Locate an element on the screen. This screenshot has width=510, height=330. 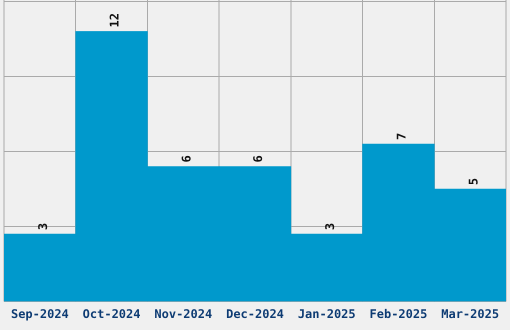
x-tick-label: Mar-2025 is located at coordinates (470, 313).